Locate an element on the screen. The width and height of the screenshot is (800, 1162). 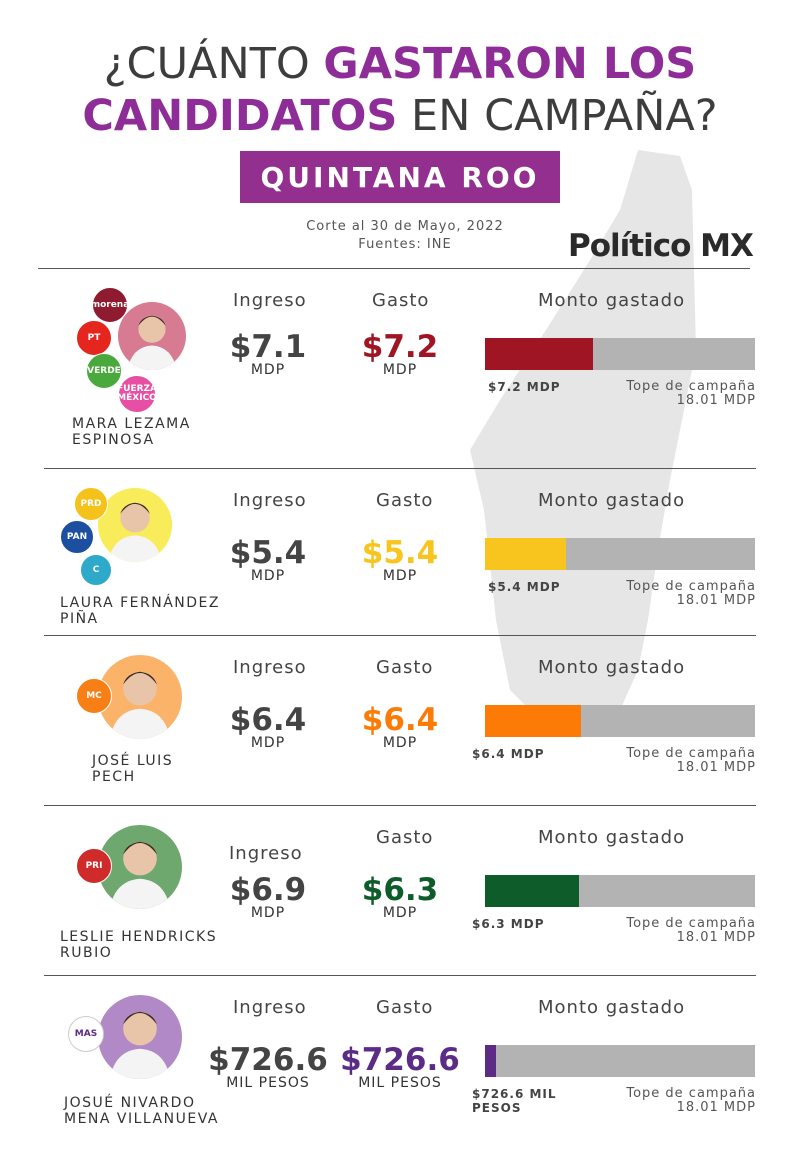
candidate-name-line-1: JOSÉ LUIS is located at coordinates (133, 761).